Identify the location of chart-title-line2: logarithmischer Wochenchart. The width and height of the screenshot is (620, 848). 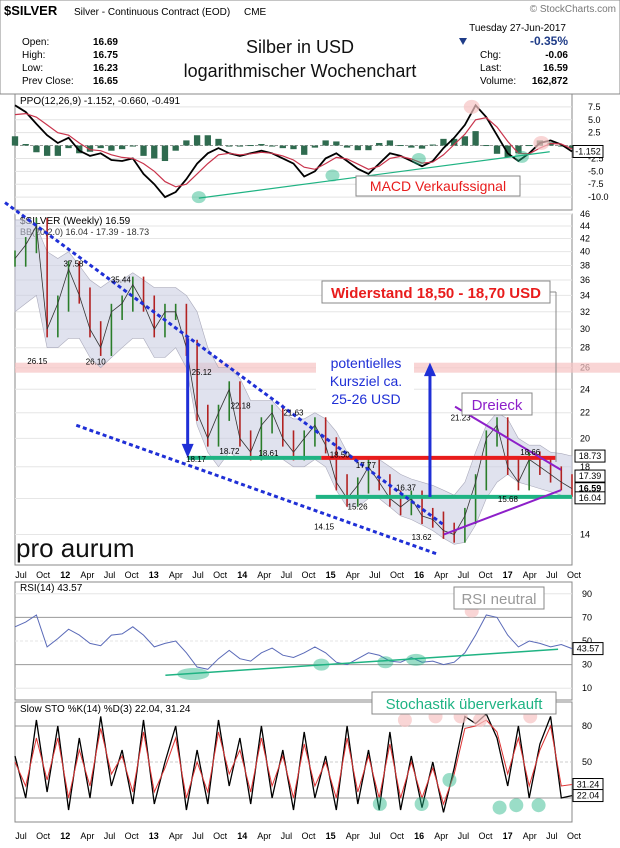
(300, 71).